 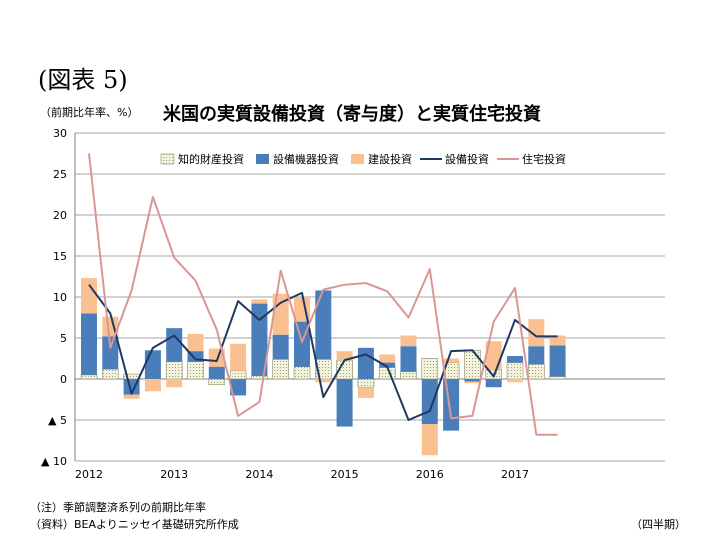 What do you see at coordinates (60, 133) in the screenshot?
I see `y-tick-label: 30` at bounding box center [60, 133].